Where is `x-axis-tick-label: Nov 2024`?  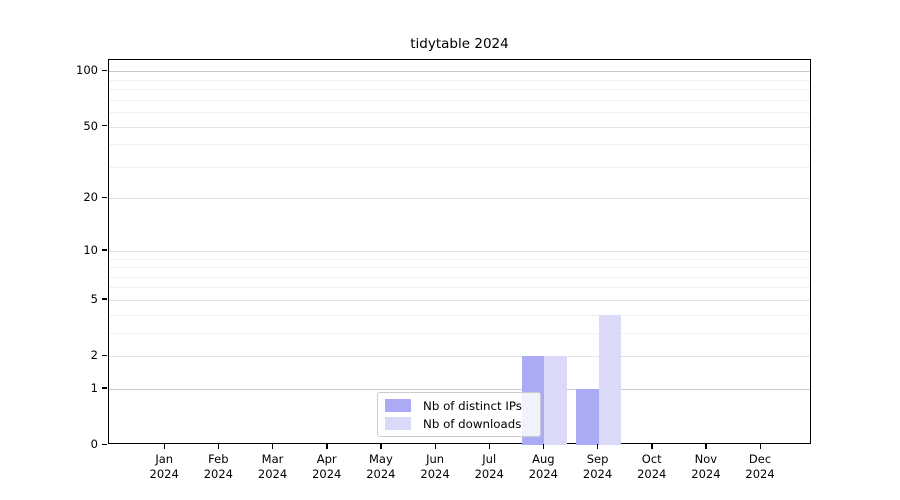 x-axis-tick-label: Nov 2024 is located at coordinates (706, 467).